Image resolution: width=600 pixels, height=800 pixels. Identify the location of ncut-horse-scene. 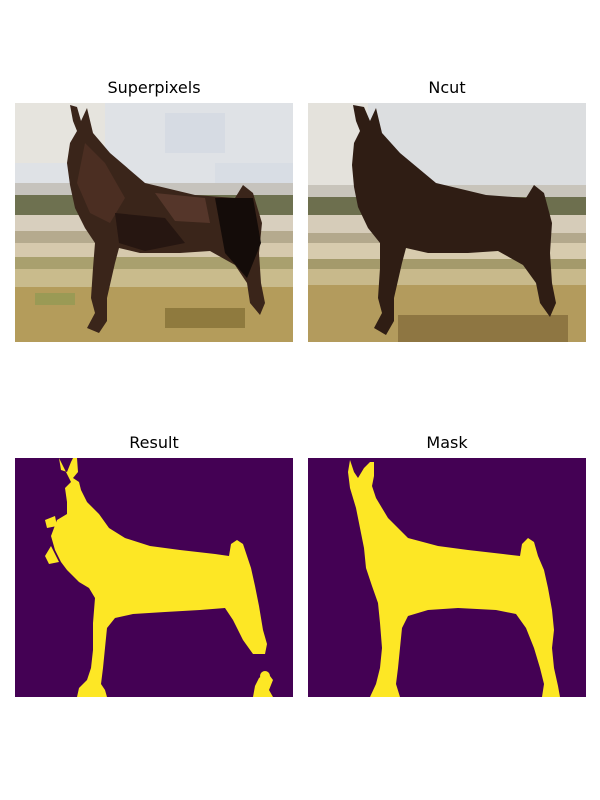
(447, 222).